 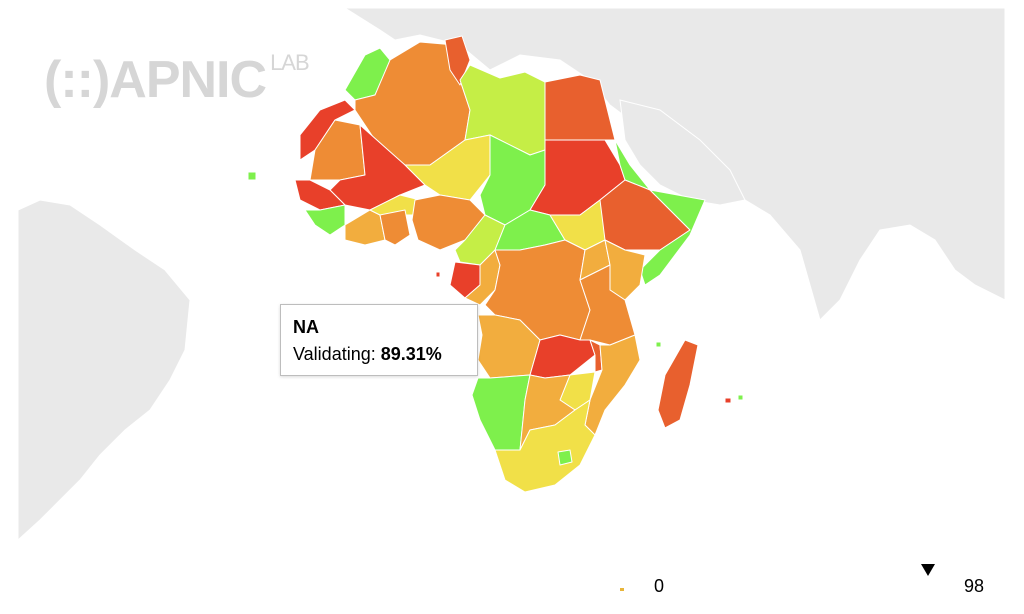 What do you see at coordinates (740, 397) in the screenshot?
I see `region-seychelles` at bounding box center [740, 397].